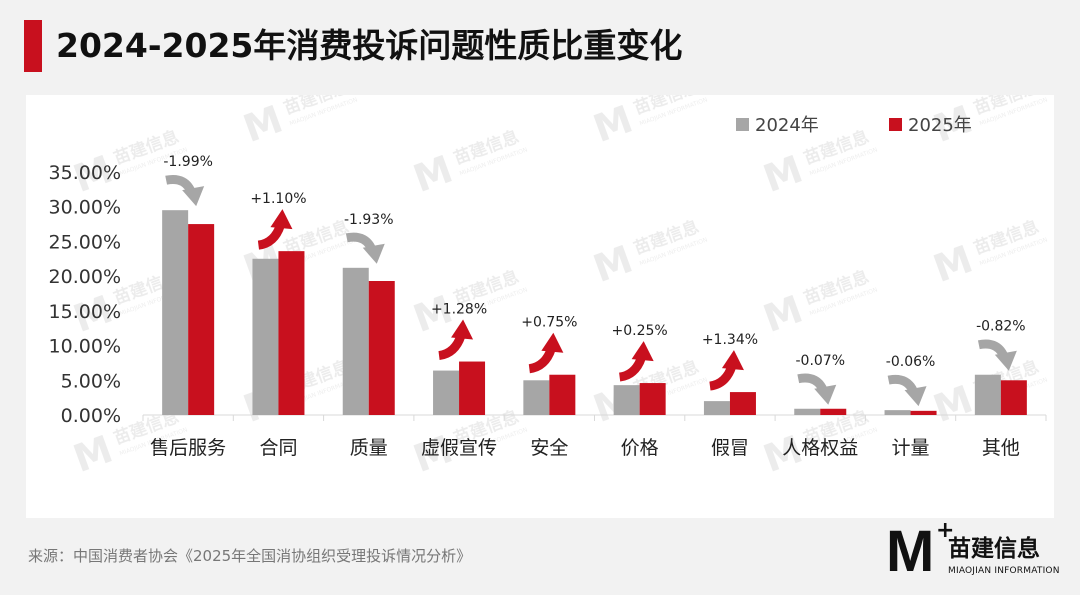 Image resolution: width=1080 pixels, height=595 pixels. What do you see at coordinates (1001, 327) in the screenshot?
I see `change-label: -0.82%` at bounding box center [1001, 327].